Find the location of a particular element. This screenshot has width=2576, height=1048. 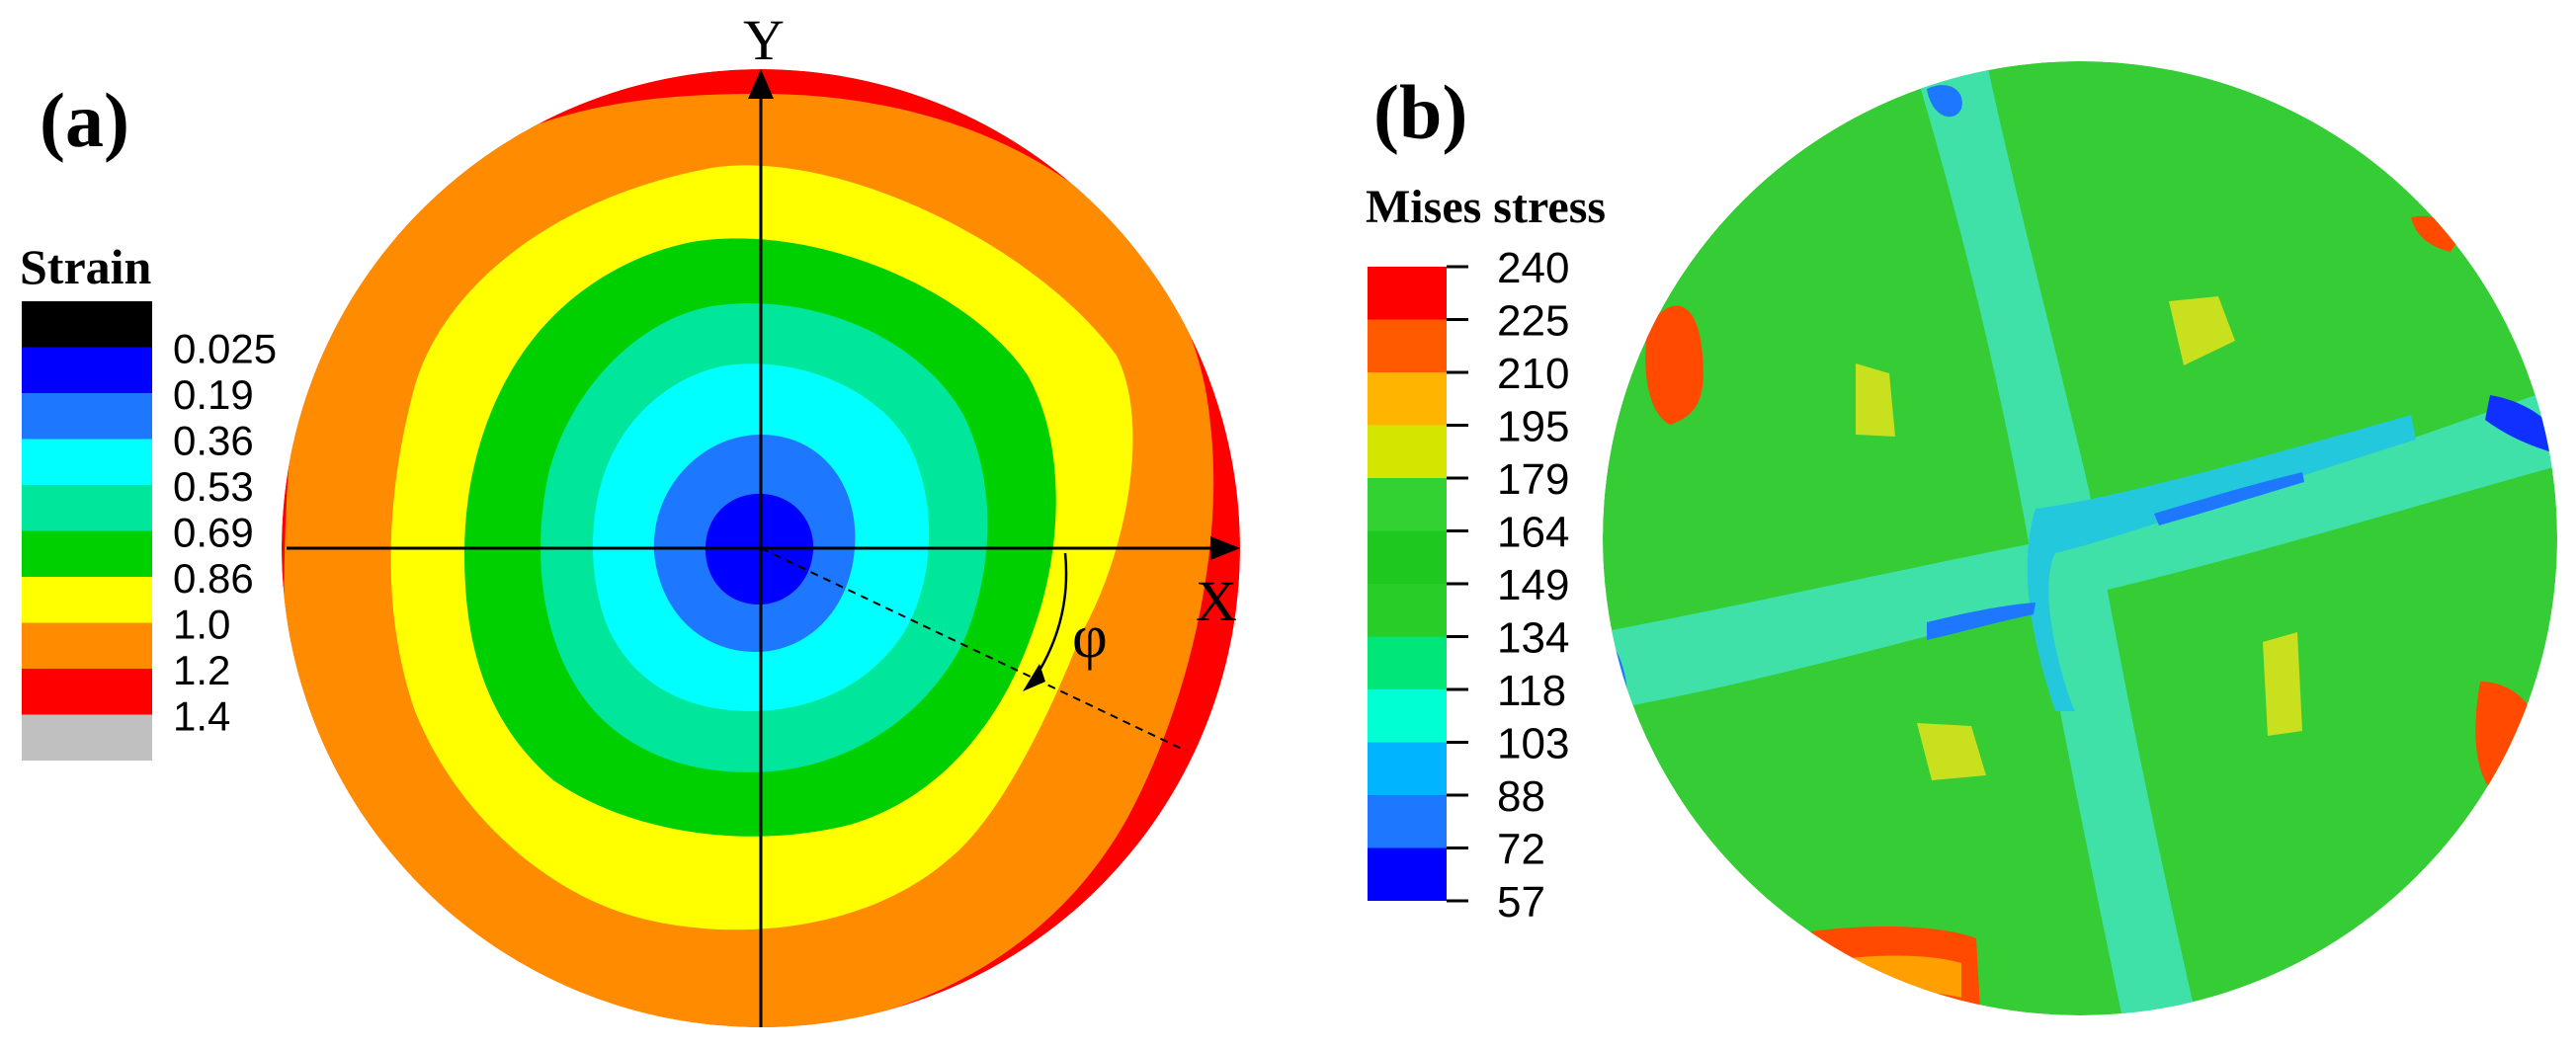

strain-legend-swatches is located at coordinates (87, 531).